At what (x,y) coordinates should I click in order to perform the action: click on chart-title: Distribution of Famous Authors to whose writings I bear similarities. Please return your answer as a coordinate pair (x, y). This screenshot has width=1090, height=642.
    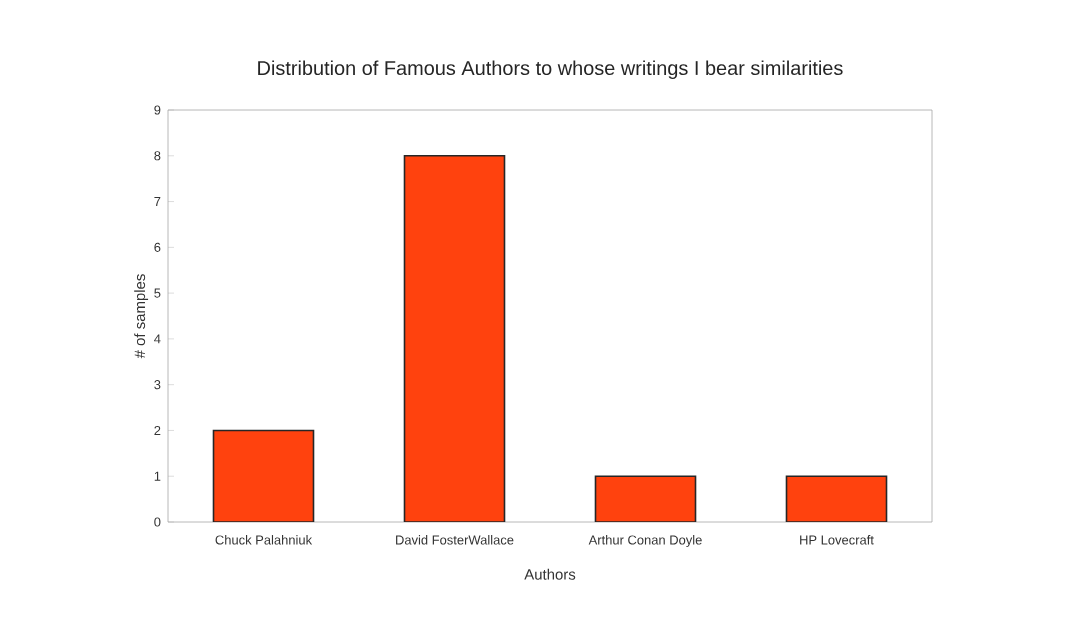
    Looking at the image, I should click on (550, 70).